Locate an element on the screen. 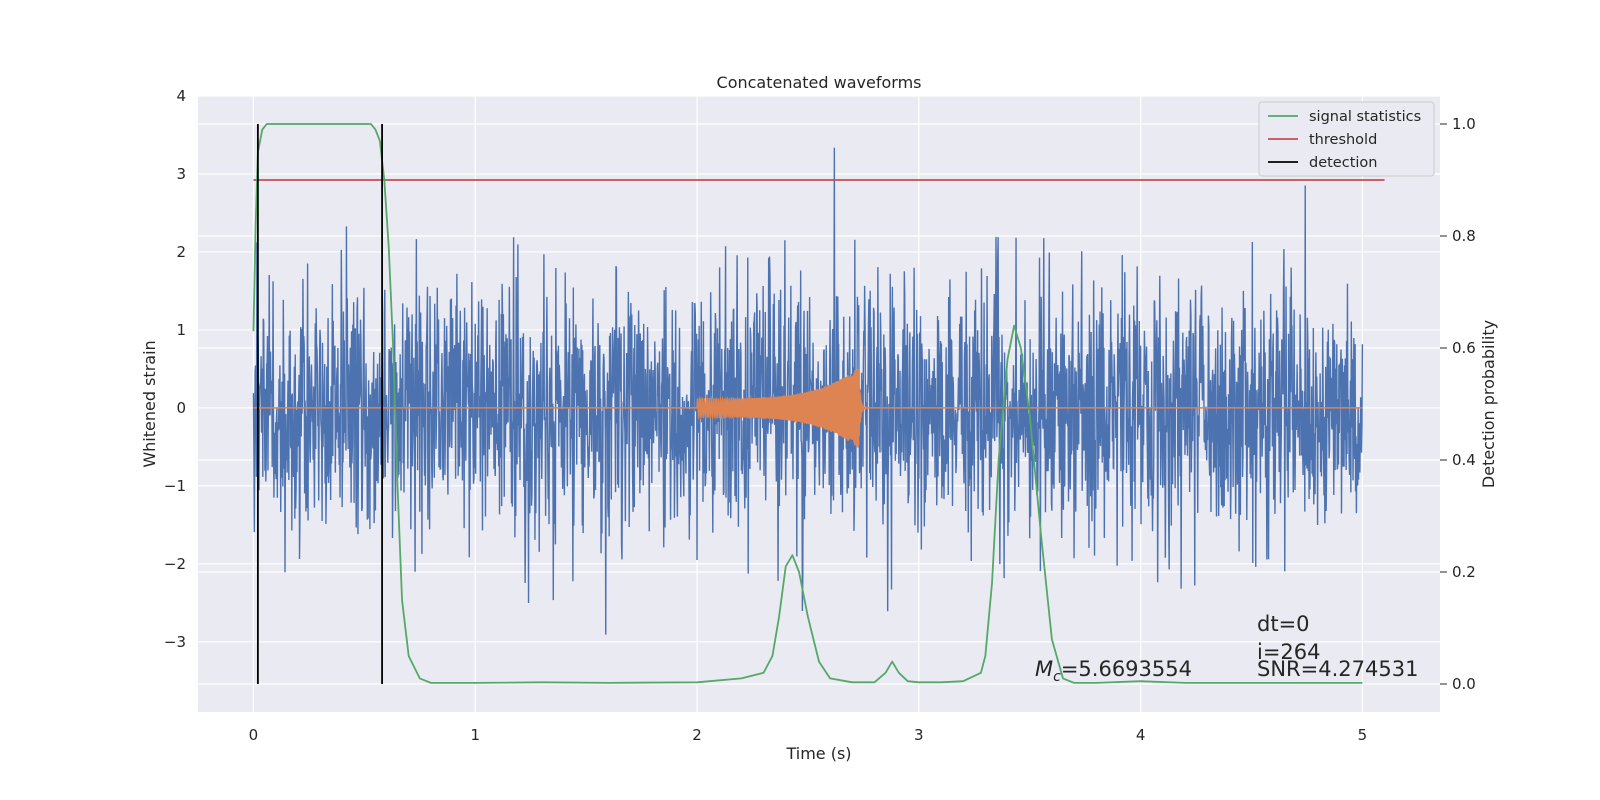 The image size is (1600, 800). y-tick-label: 3 is located at coordinates (181, 174).